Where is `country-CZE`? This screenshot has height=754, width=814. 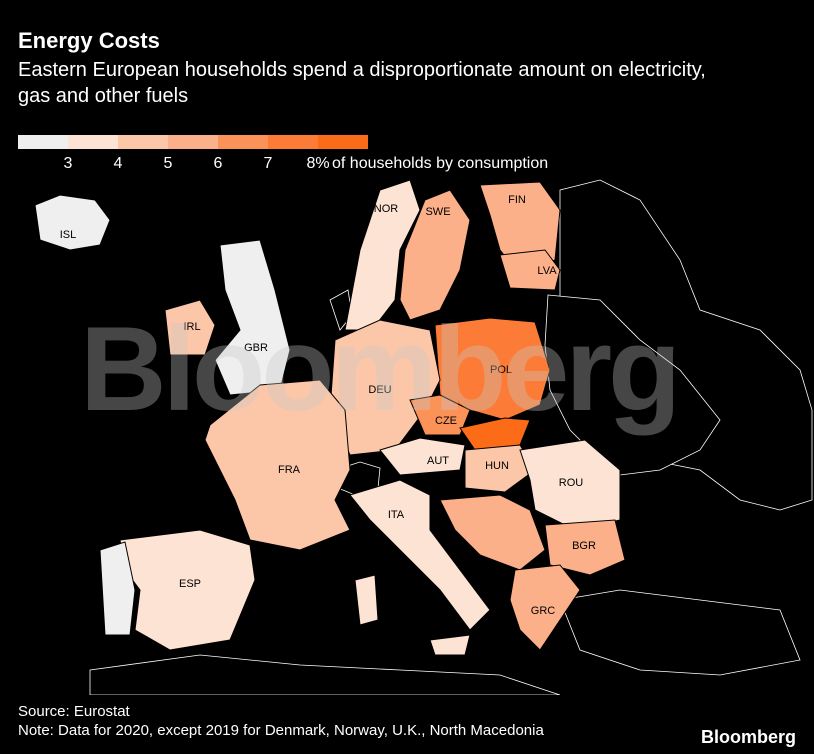 country-CZE is located at coordinates (440, 415).